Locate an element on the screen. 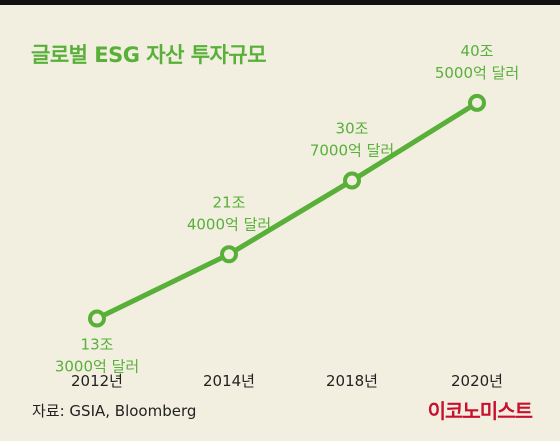 The width and height of the screenshot is (560, 441). data-label: 40조 is located at coordinates (477, 51).